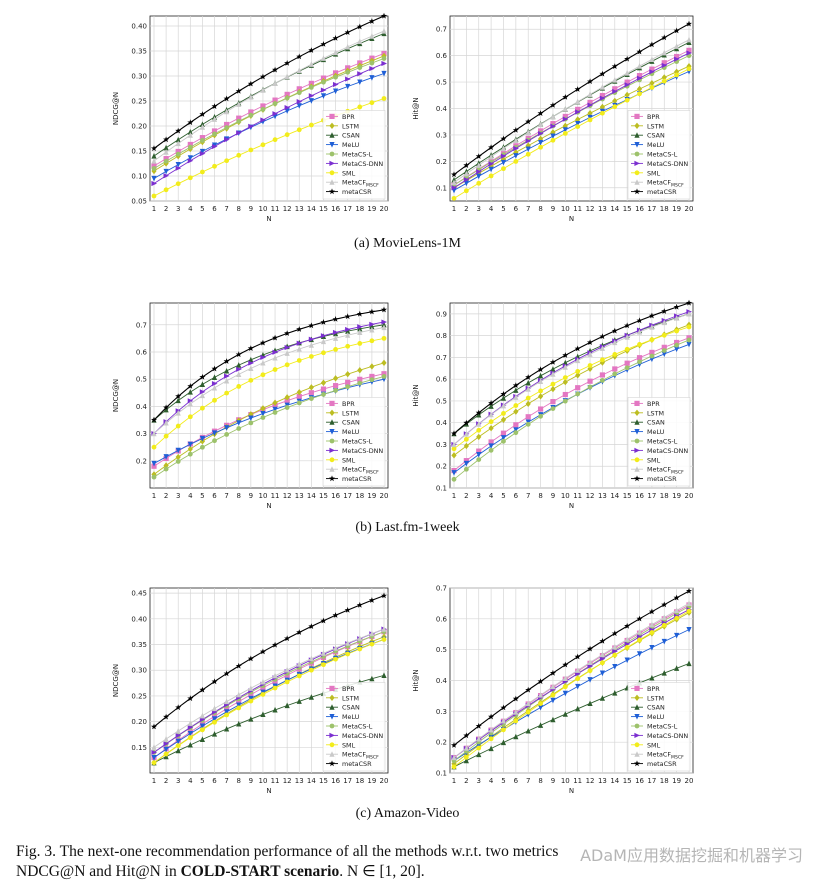 This screenshot has height=894, width=815. I want to click on legend-label: MetaCS-DNN, so click(667, 451).